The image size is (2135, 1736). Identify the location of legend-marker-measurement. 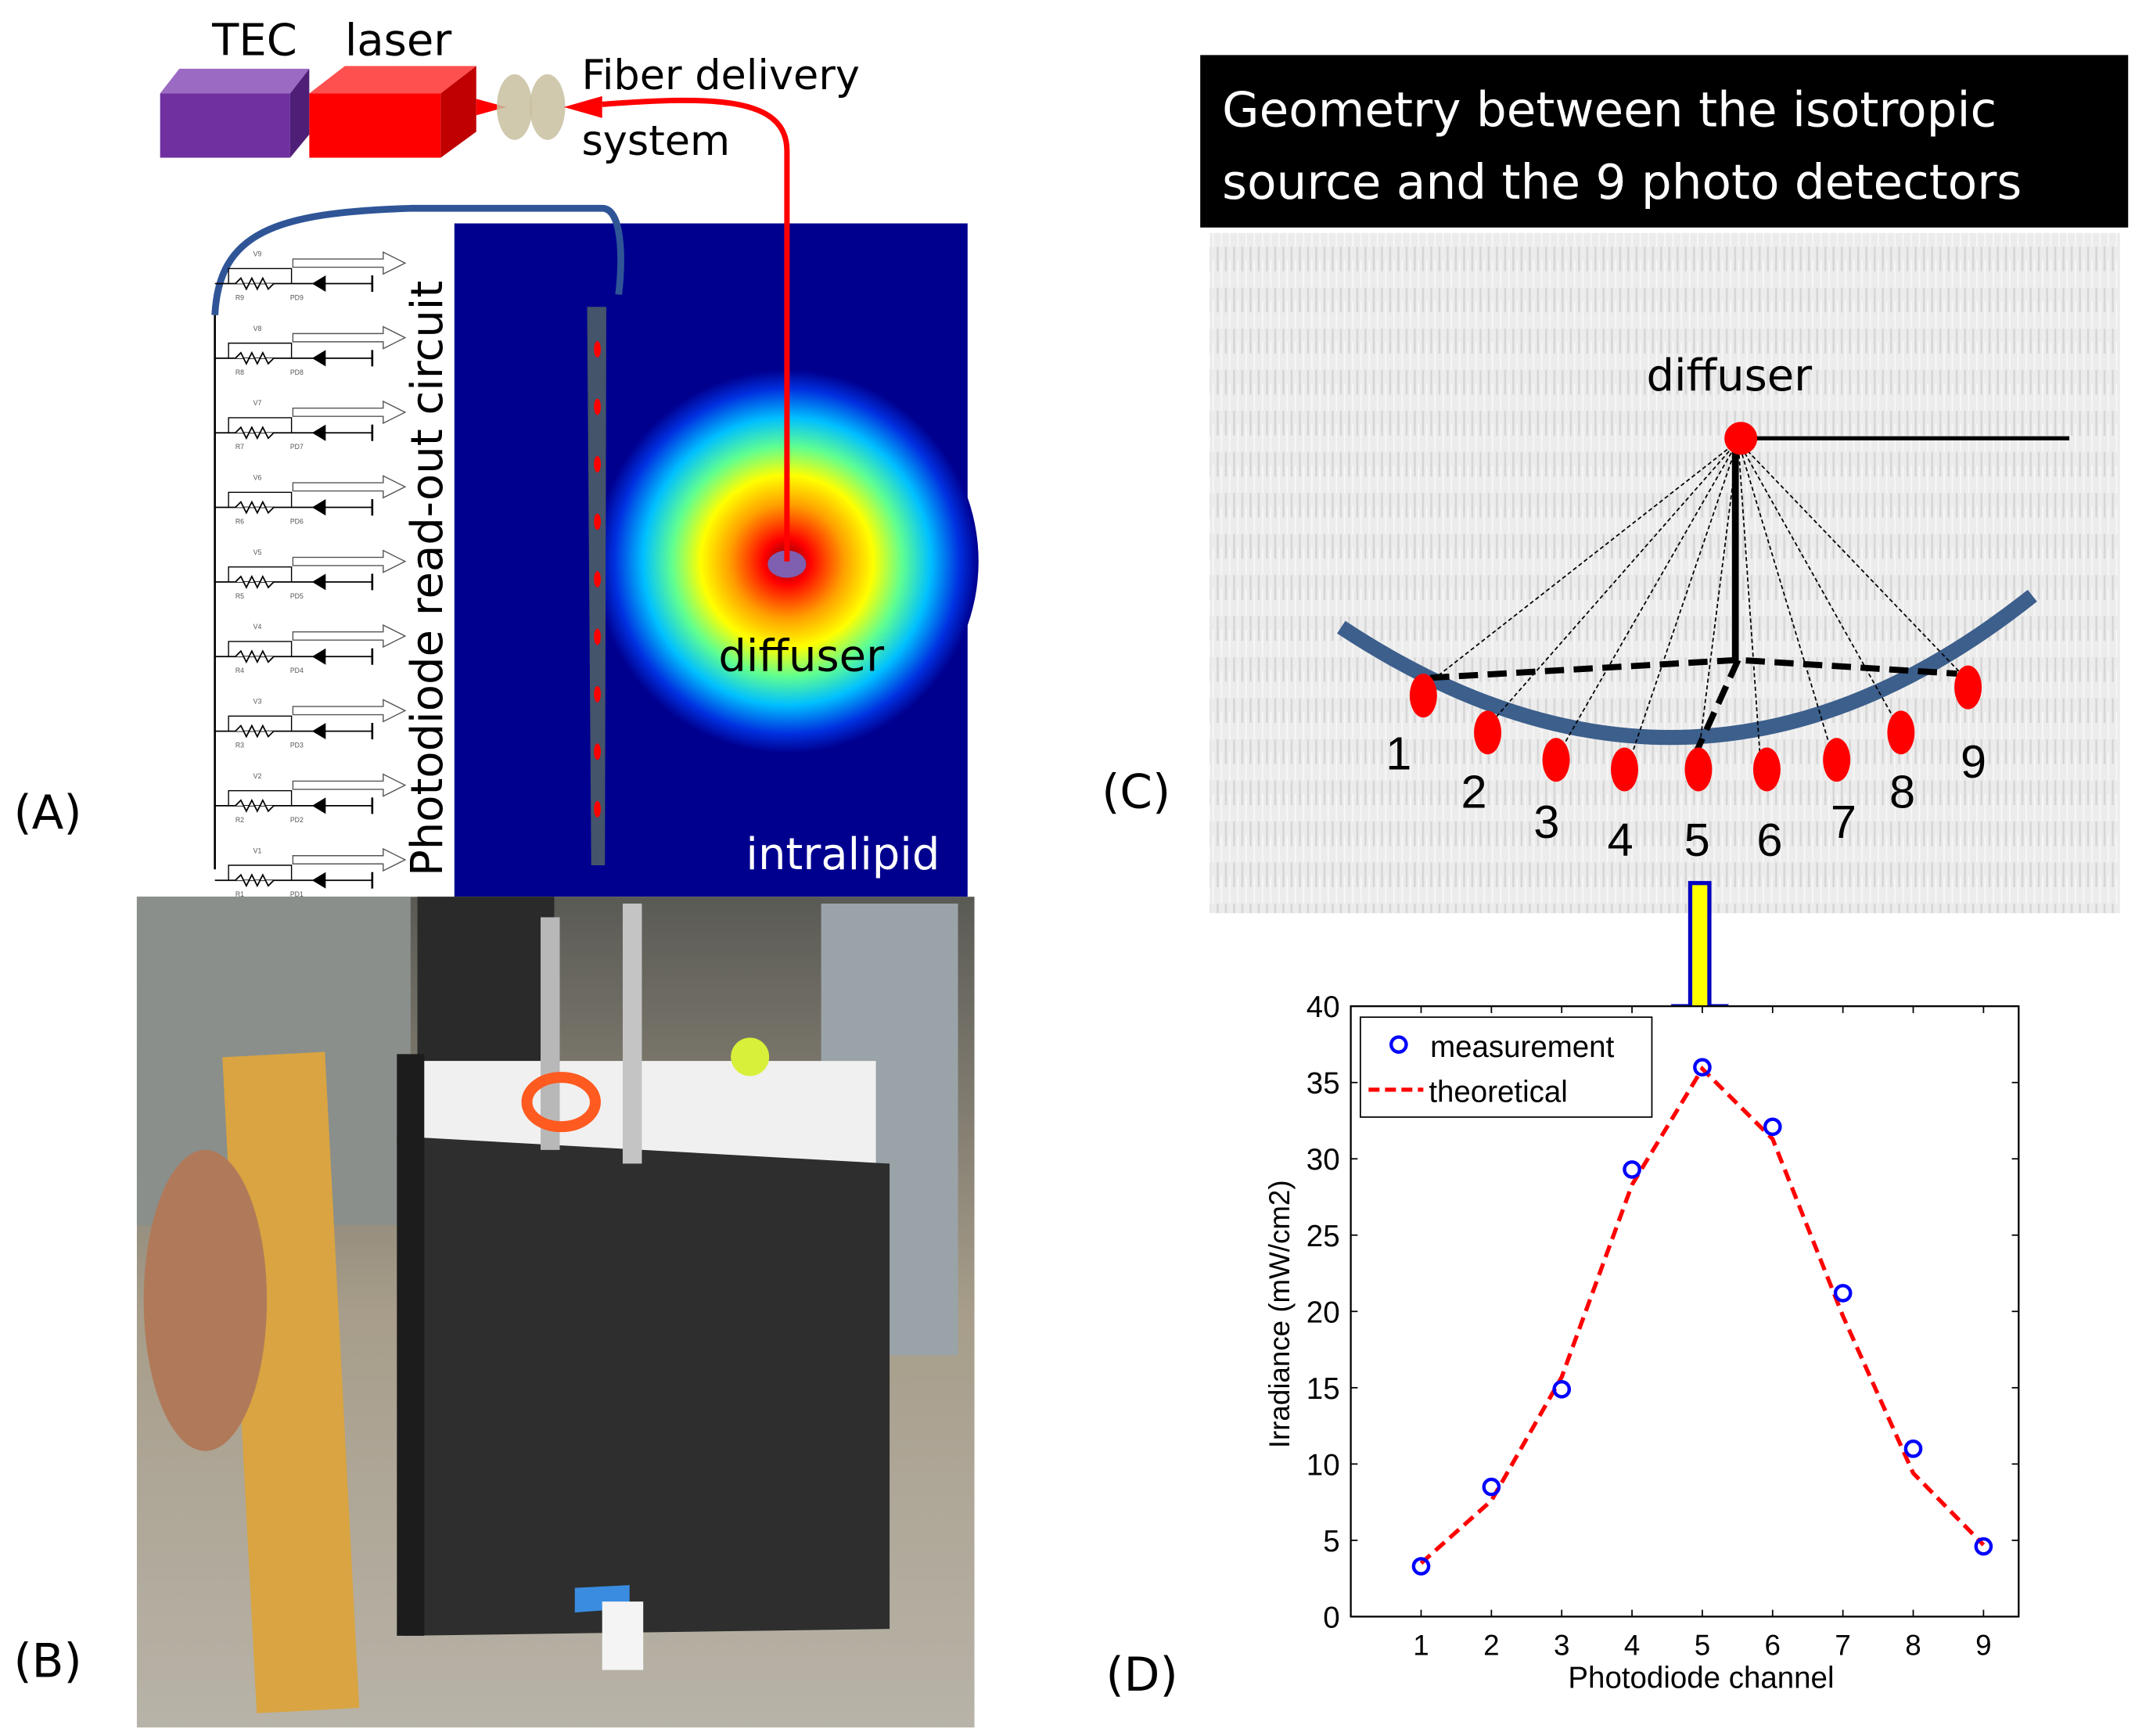
(1398, 1044).